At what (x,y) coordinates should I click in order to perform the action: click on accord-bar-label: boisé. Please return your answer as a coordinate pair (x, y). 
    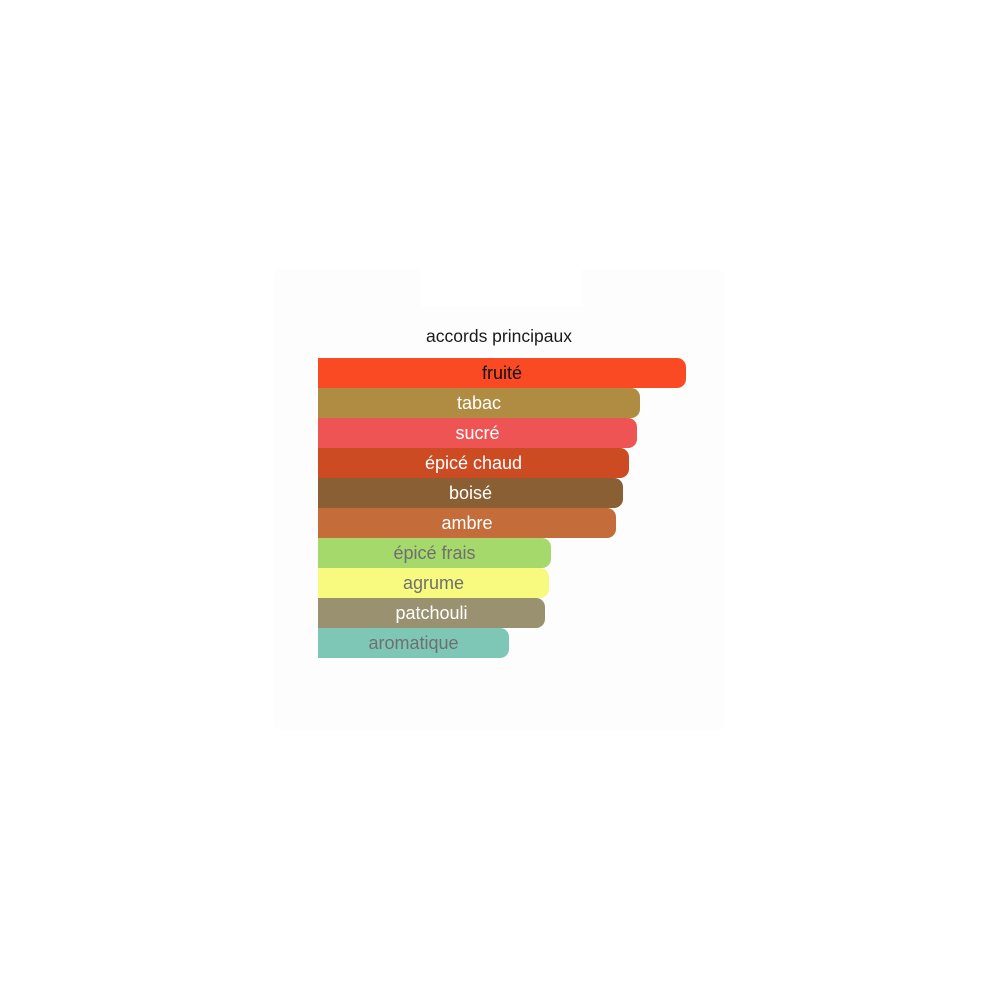
    Looking at the image, I should click on (470, 493).